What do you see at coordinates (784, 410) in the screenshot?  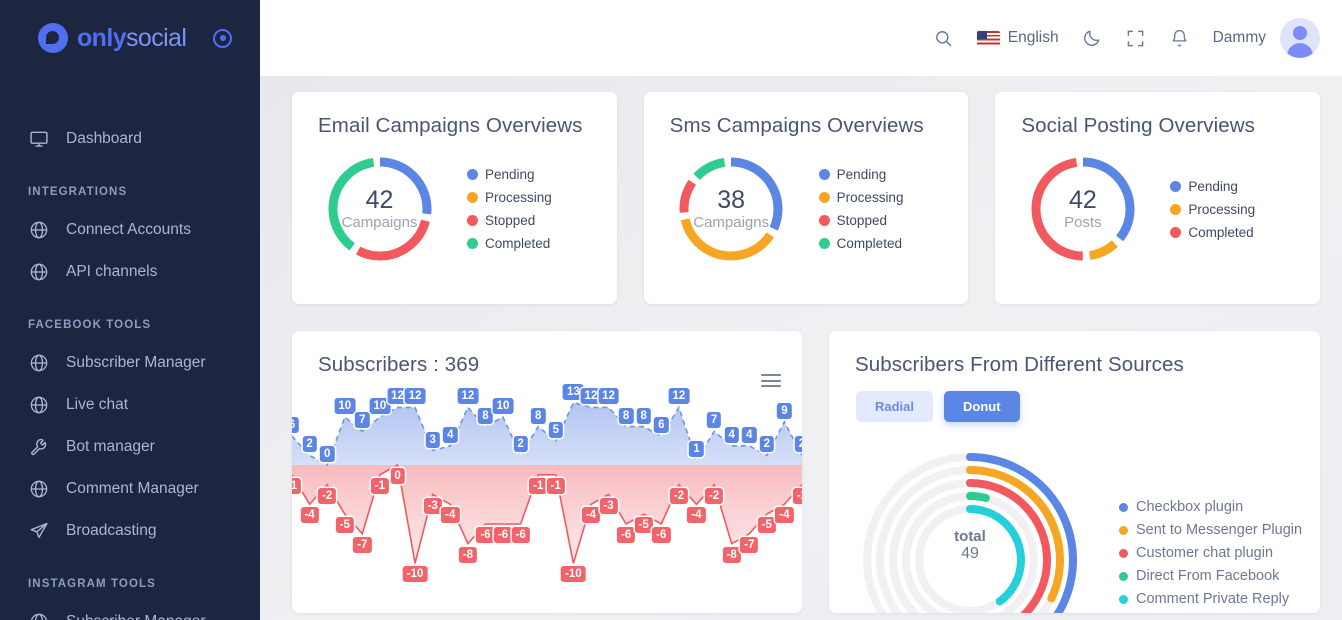 I see `data-label: 9` at bounding box center [784, 410].